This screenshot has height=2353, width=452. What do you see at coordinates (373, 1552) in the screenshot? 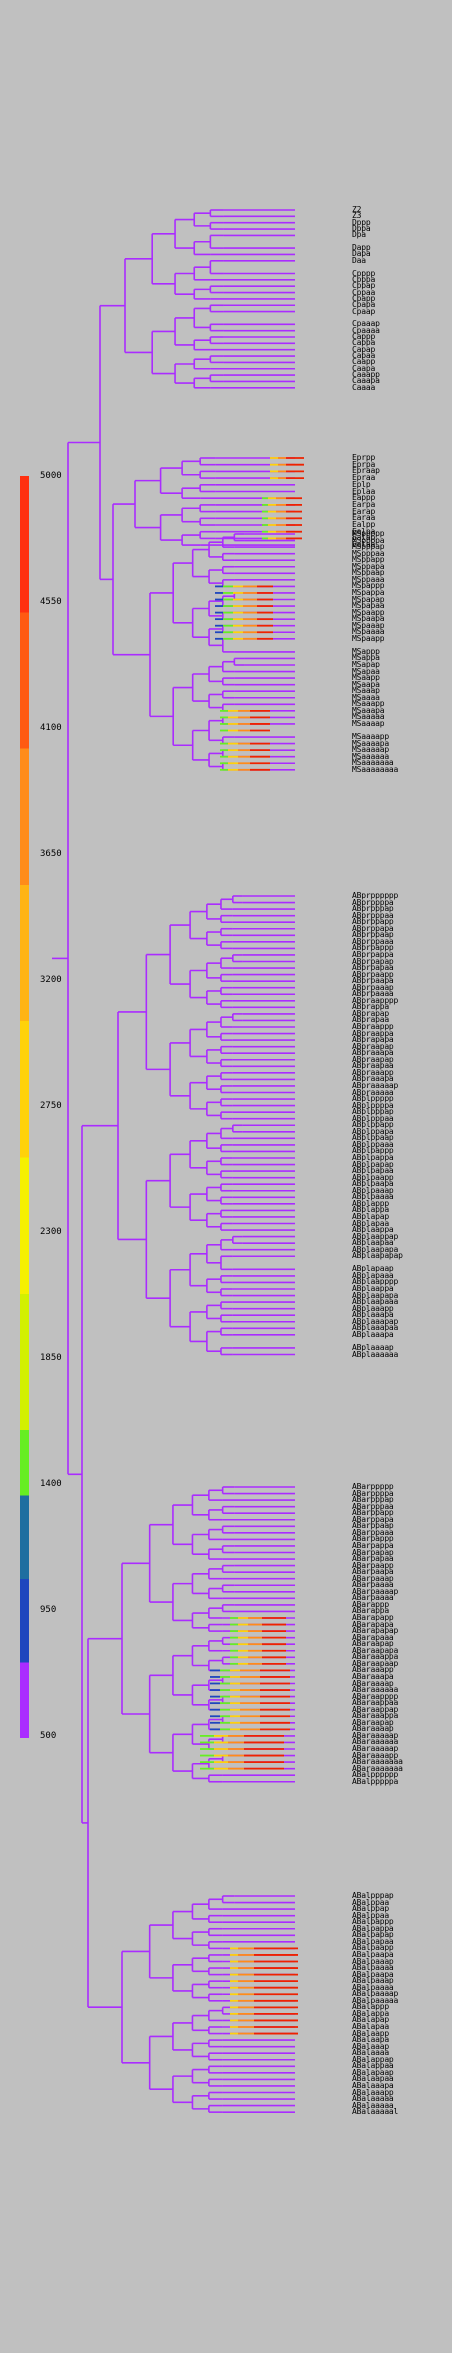
I see `leaf-label: ABarpapap` at bounding box center [373, 1552].